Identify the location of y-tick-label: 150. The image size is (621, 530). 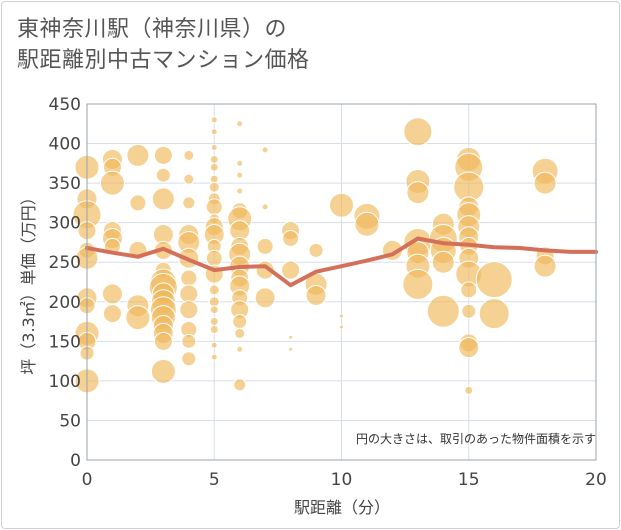
(65, 342).